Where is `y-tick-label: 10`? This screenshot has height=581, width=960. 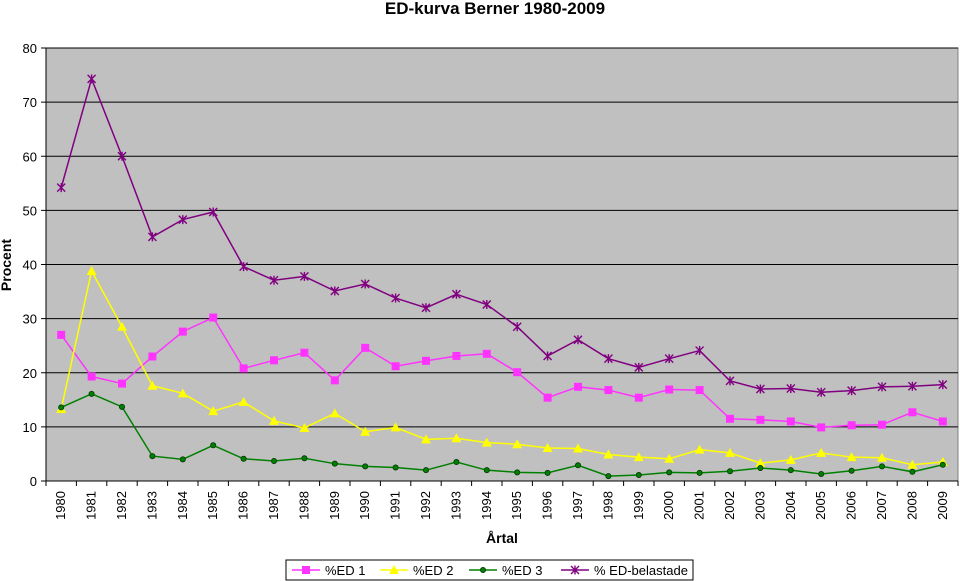 y-tick-label: 10 is located at coordinates (30, 427).